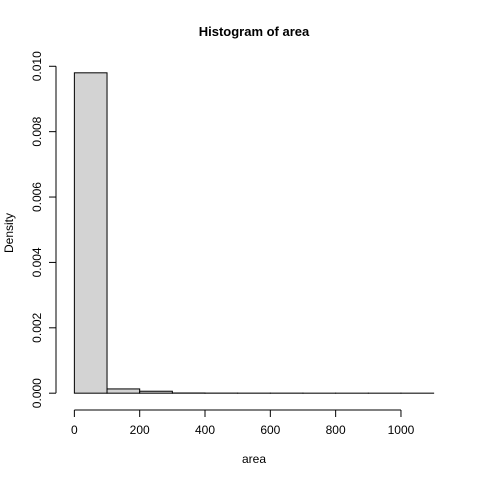 This screenshot has width=480, height=480. Describe the element at coordinates (336, 430) in the screenshot. I see `x-tick-label: 800` at that location.